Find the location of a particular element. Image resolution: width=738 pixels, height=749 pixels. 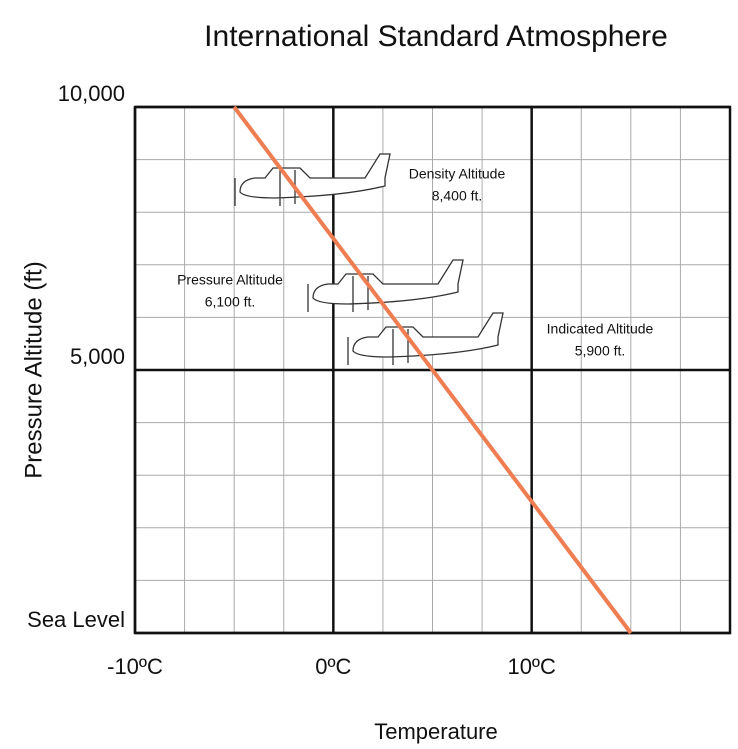

y-tick-label: 10,000 is located at coordinates (91, 93).